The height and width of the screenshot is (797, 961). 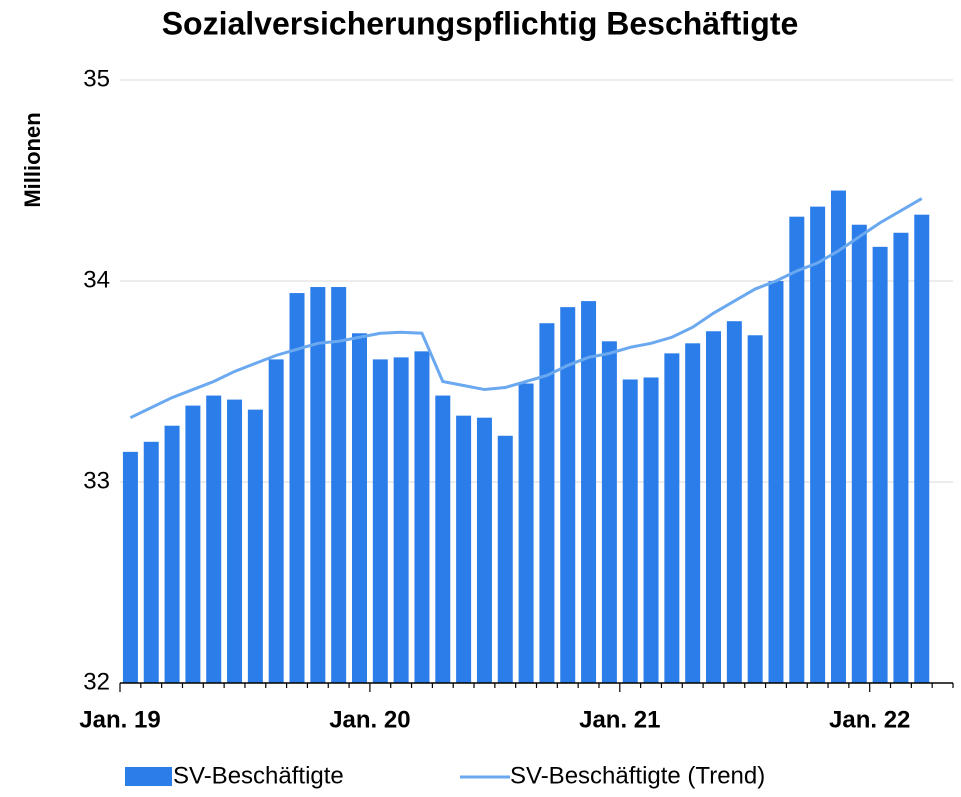 What do you see at coordinates (96, 480) in the screenshot?
I see `y-tick-label: 33` at bounding box center [96, 480].